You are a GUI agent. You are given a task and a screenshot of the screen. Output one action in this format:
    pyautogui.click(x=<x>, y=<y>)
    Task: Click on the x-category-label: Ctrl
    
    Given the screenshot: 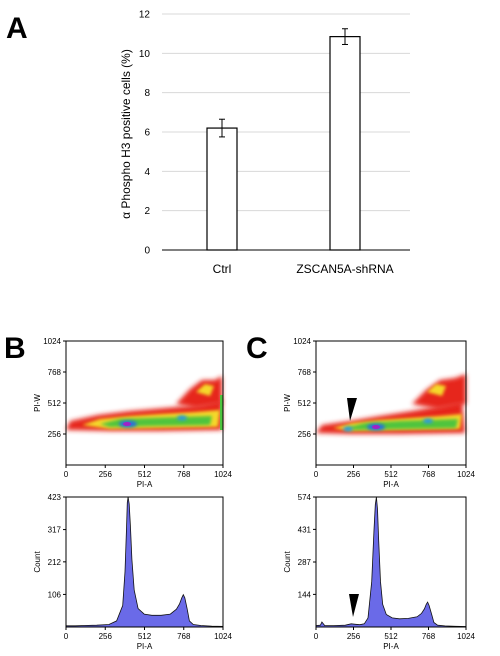 What is the action you would take?
    pyautogui.click(x=222, y=269)
    